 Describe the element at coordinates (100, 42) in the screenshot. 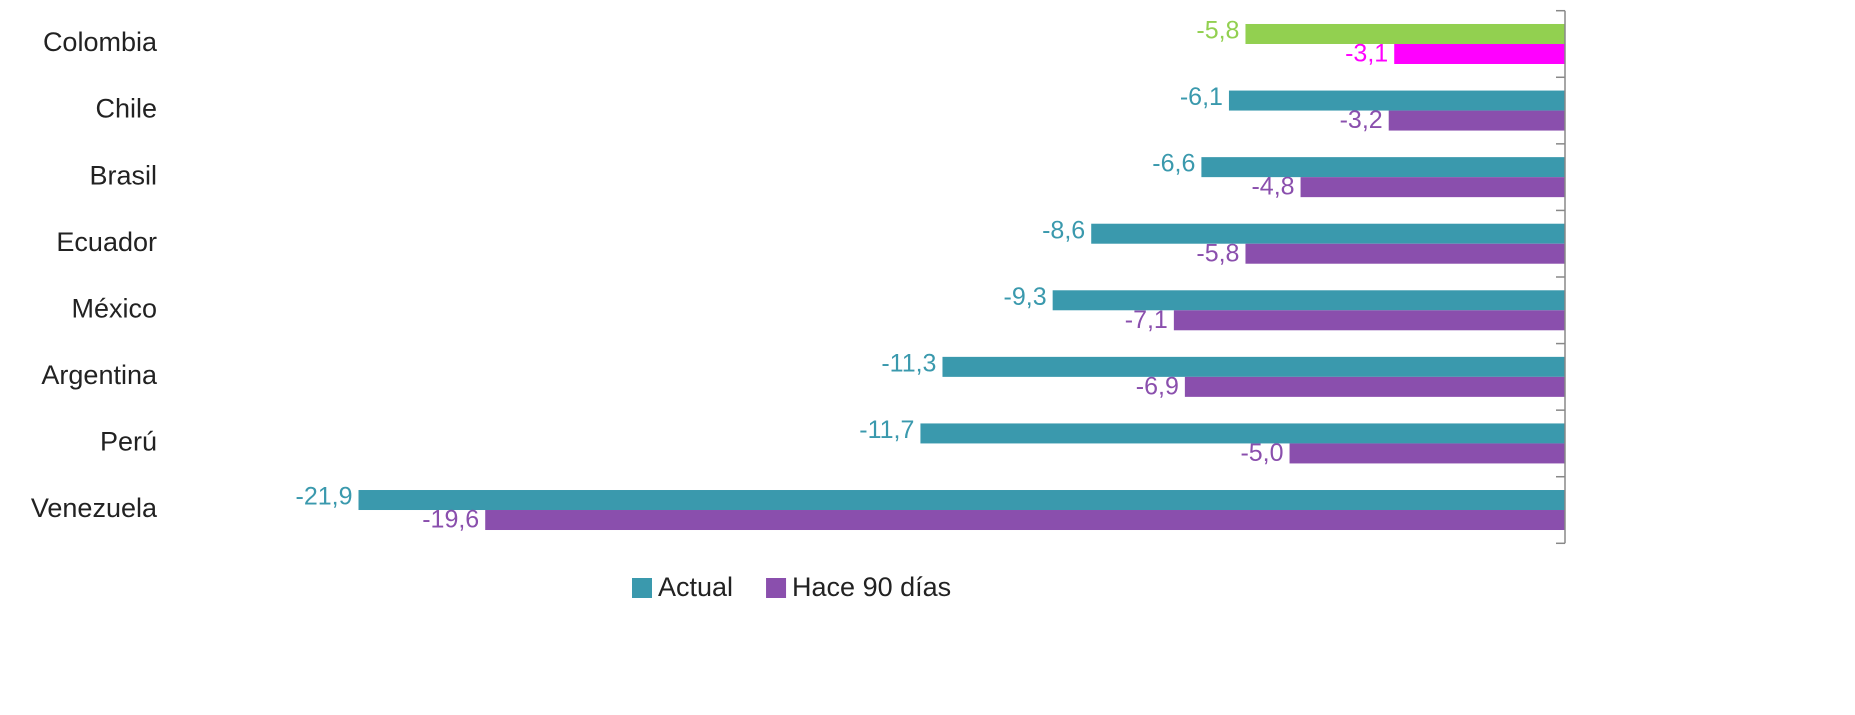

I see `category-label: Colombia` at that location.